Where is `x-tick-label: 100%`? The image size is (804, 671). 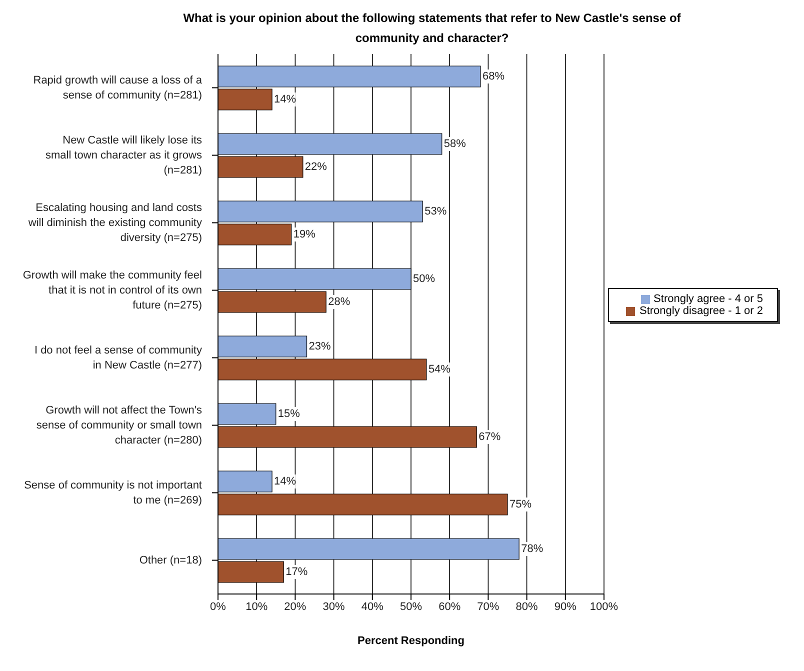
x-tick-label: 100% is located at coordinates (604, 606).